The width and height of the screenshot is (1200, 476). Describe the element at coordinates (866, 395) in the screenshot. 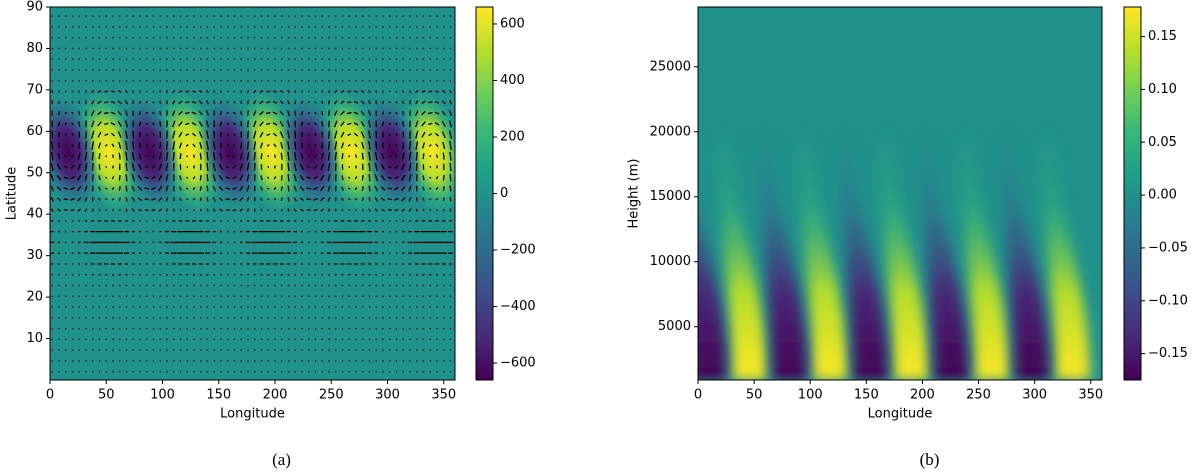

I see `x-tick-label: 150` at that location.